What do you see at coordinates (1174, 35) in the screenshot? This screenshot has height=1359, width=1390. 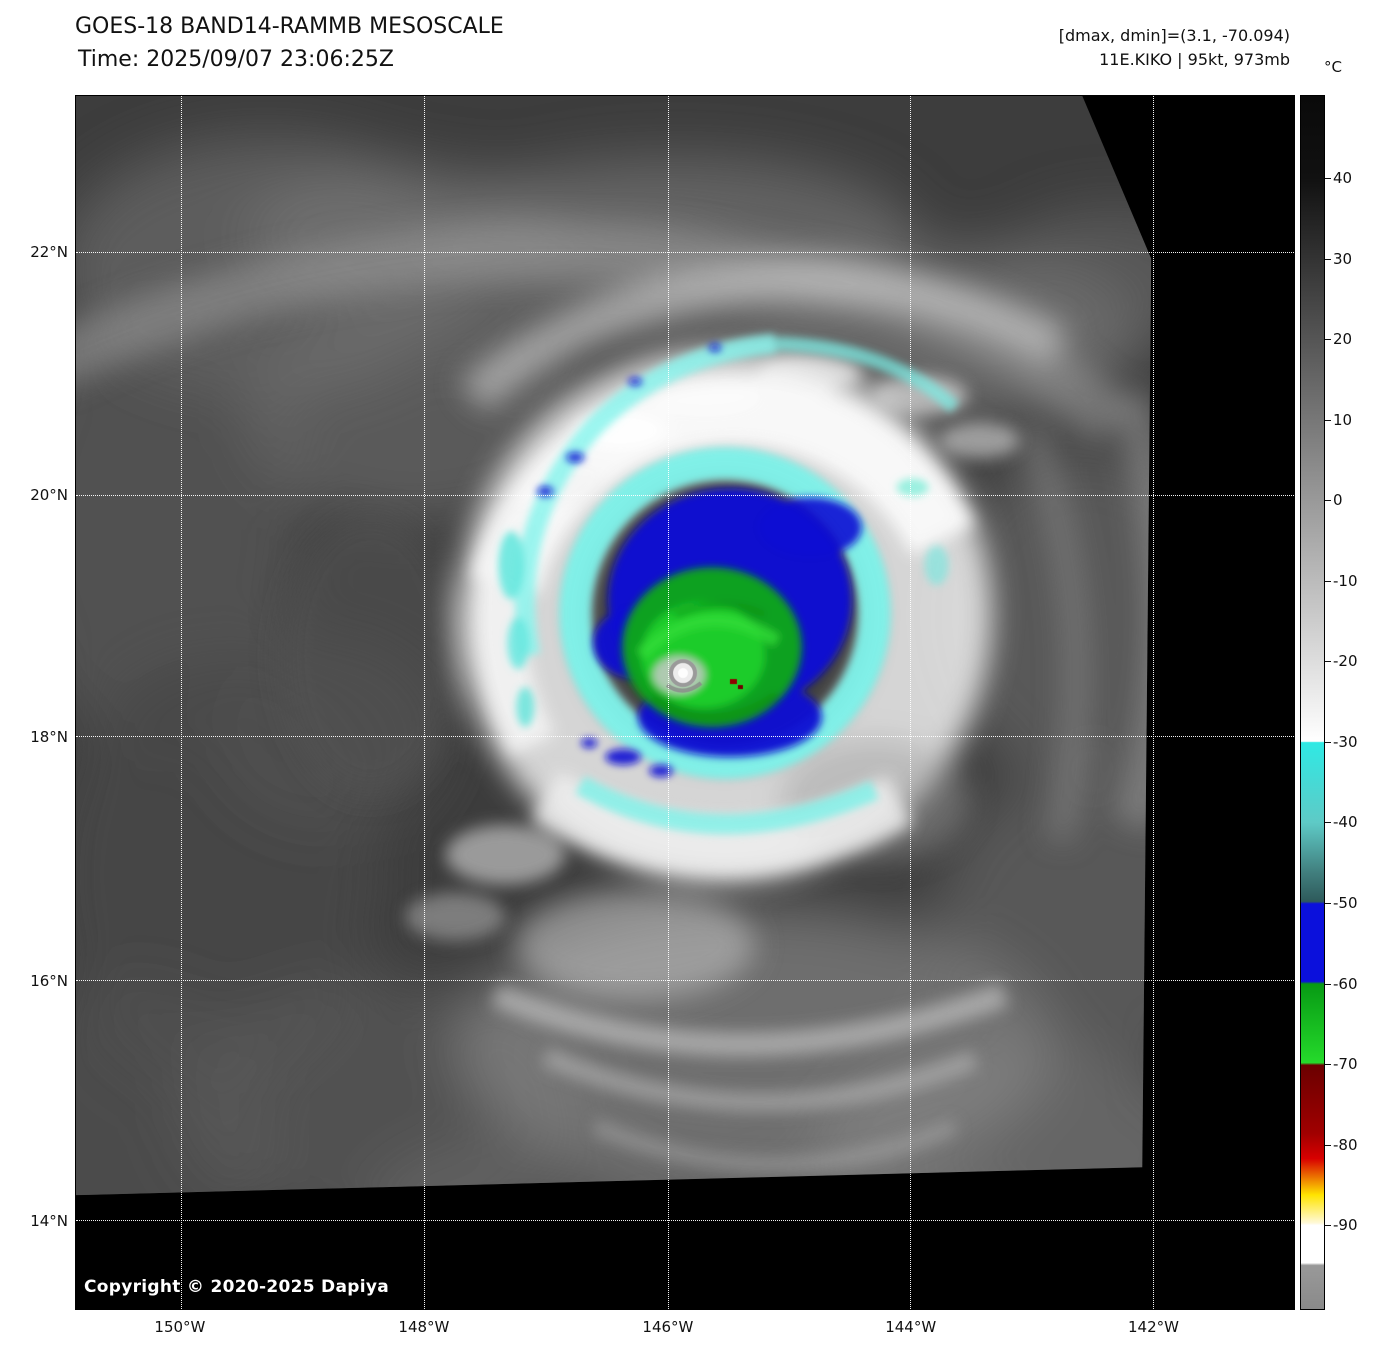 I see `dmax-dmin-readout: [dmax, dmin]=(3.1, -70.094)` at bounding box center [1174, 35].